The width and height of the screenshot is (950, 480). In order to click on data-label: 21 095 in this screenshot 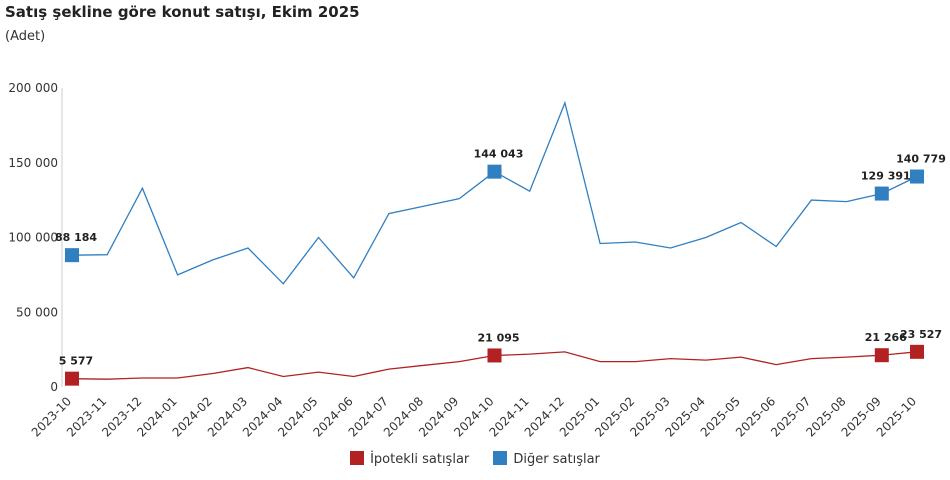, I will do `click(498, 337)`.